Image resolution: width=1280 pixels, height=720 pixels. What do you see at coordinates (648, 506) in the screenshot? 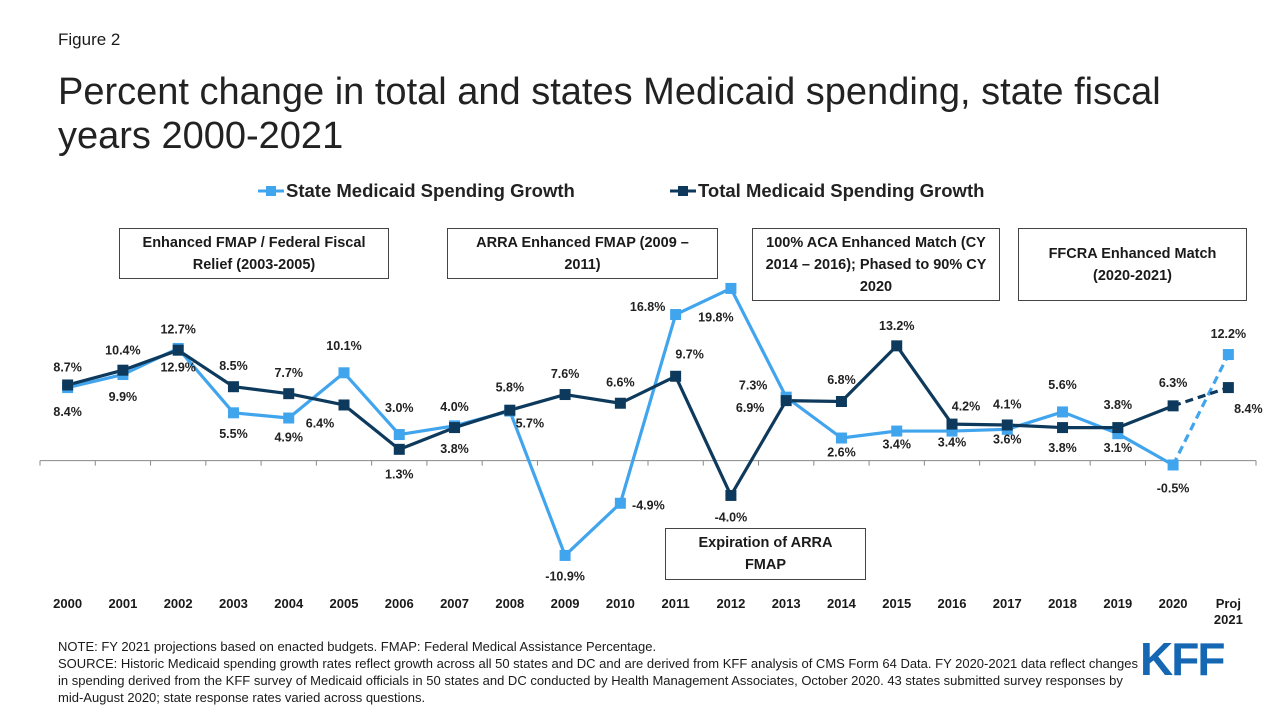
I see `data-label: -4.9%` at bounding box center [648, 506].